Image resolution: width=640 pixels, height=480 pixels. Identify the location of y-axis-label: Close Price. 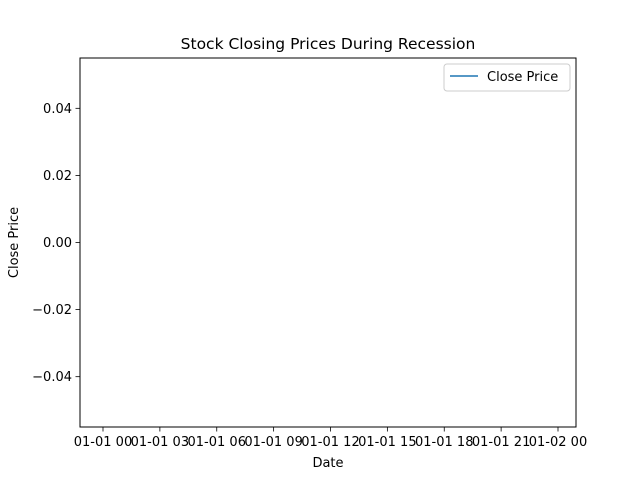
(14, 242).